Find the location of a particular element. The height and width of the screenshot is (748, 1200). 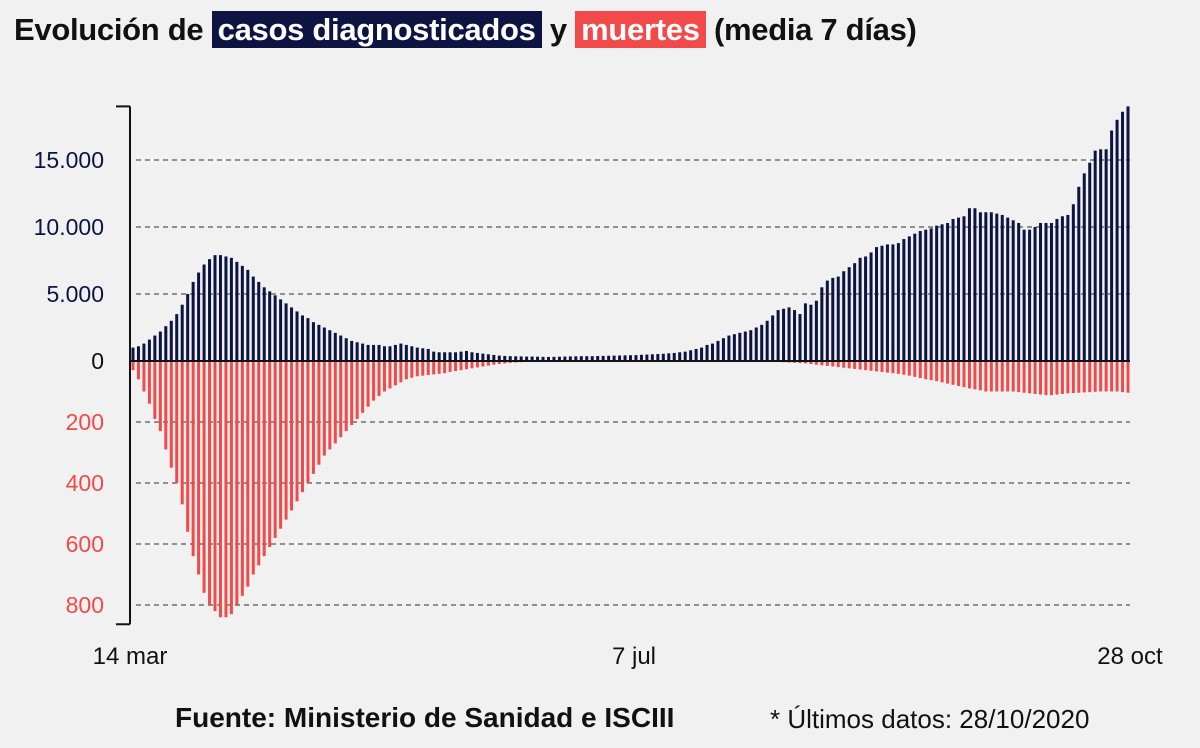

y-tick-cases-3: 15.000 is located at coordinates (69, 160).